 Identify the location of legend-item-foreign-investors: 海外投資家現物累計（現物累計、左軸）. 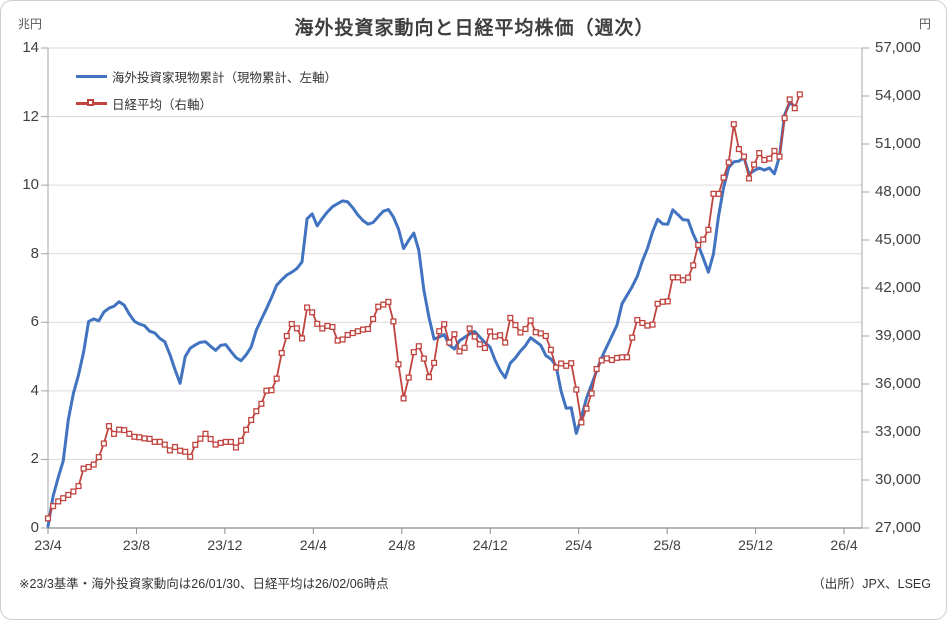
(206, 76).